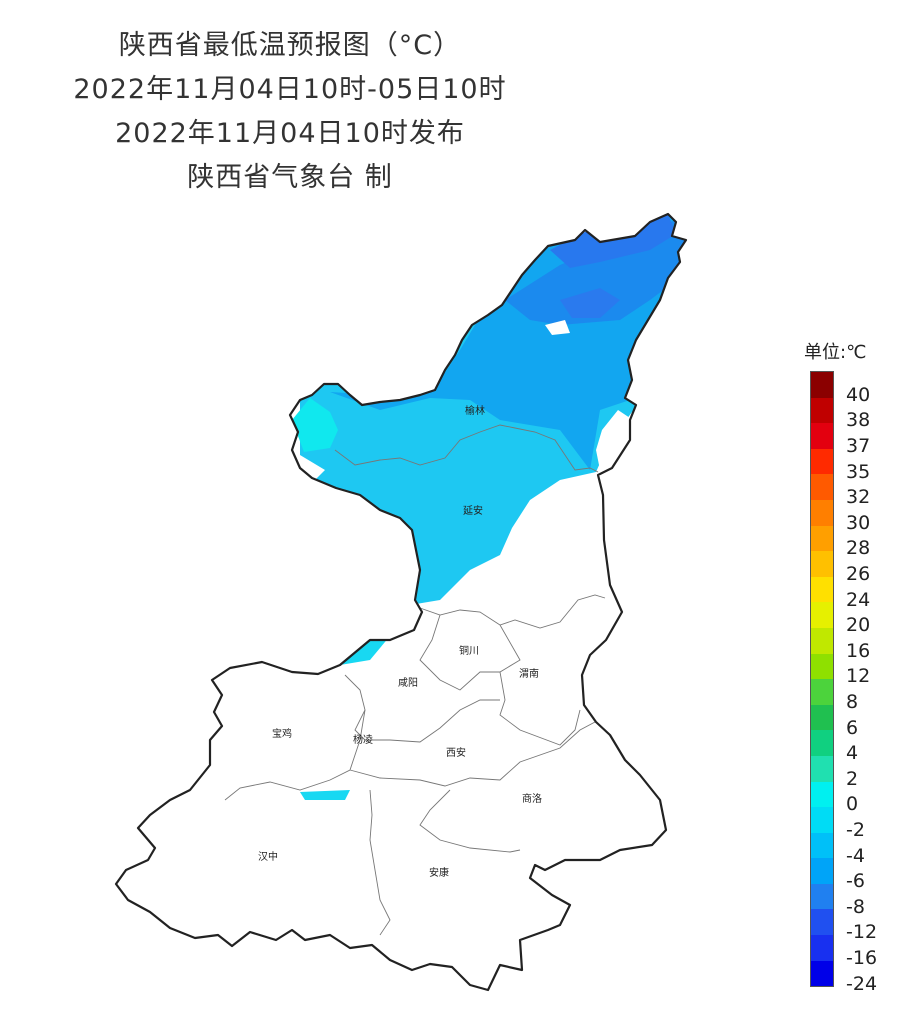 The image size is (900, 1020). Describe the element at coordinates (439, 872) in the screenshot. I see `city-label-ankang: 安康` at that location.